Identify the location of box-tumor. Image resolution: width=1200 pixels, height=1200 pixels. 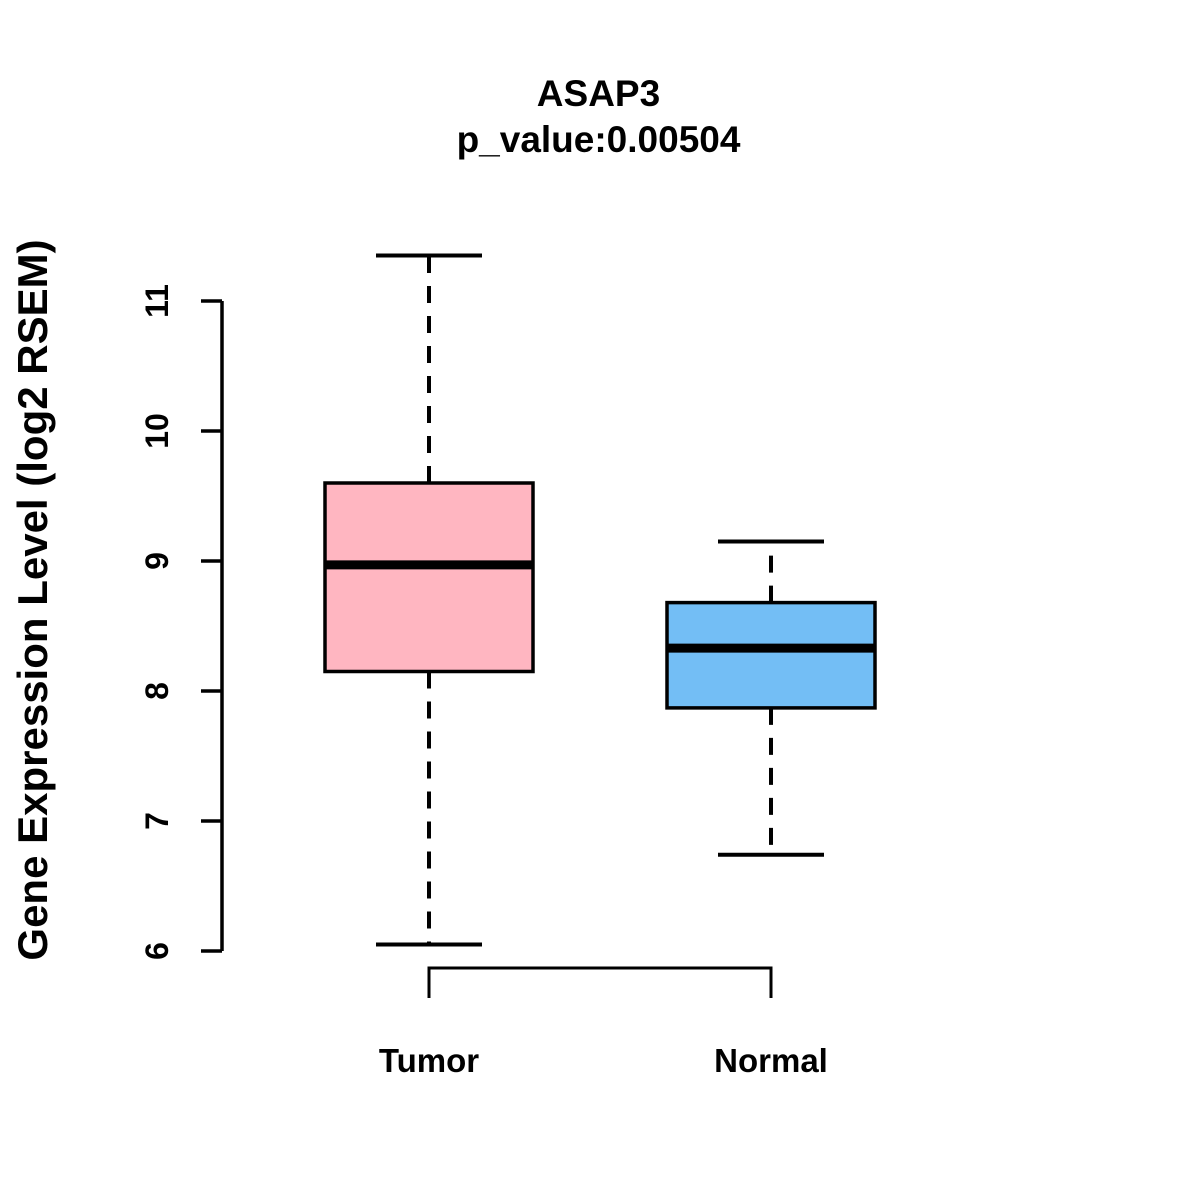
(429, 577).